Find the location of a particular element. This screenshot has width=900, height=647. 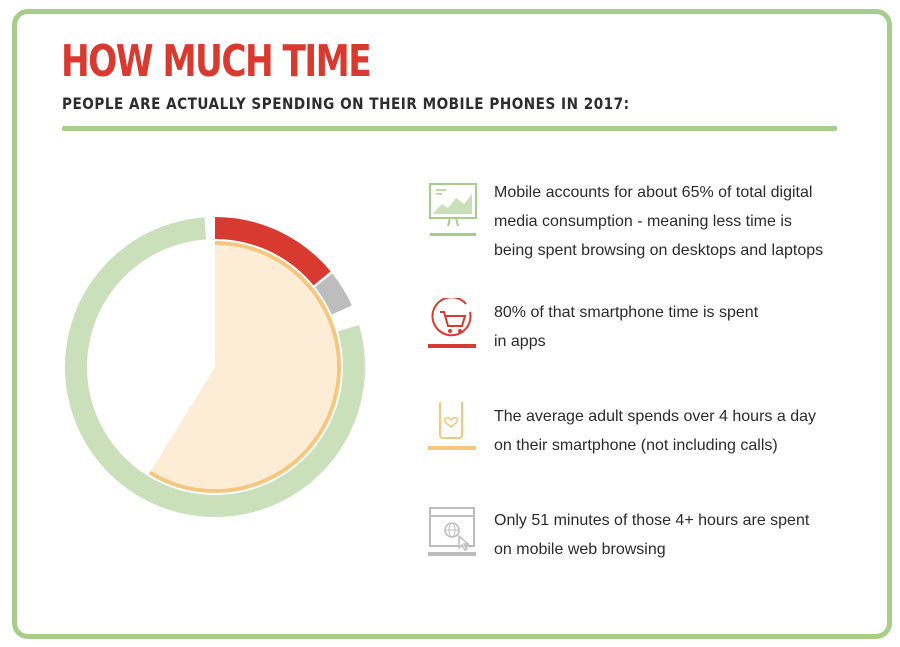

fact-line: on mobile web browsing is located at coordinates (580, 549).